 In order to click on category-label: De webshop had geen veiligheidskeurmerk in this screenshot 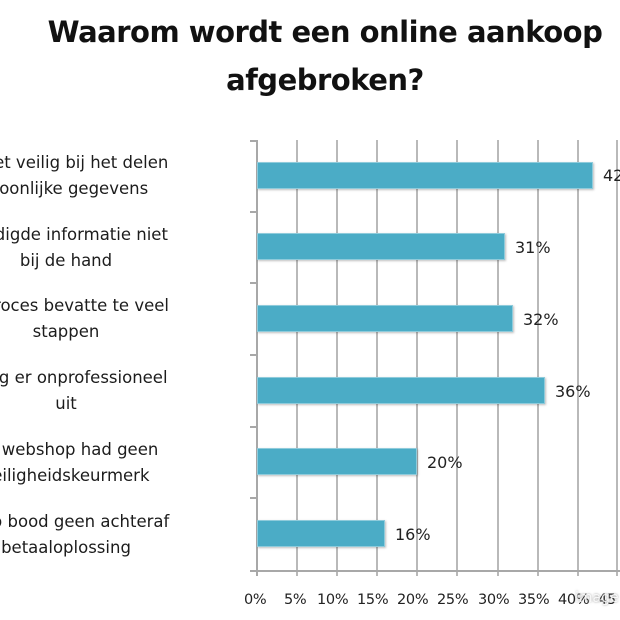, I will do `click(79, 462)`.